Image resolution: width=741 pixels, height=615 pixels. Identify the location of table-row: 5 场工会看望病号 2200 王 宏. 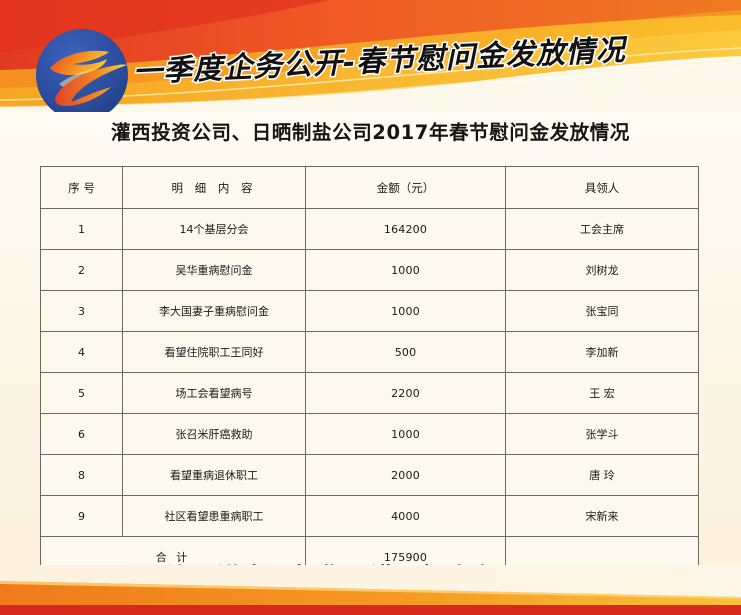
(369, 393).